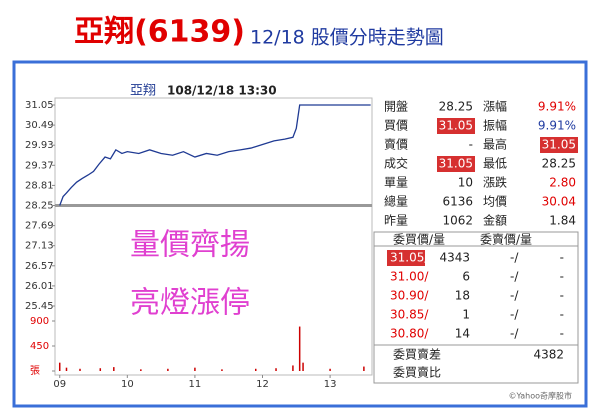  What do you see at coordinates (347, 38) in the screenshot?
I see `subtitle: 12/18 股價分時走勢圖` at bounding box center [347, 38].